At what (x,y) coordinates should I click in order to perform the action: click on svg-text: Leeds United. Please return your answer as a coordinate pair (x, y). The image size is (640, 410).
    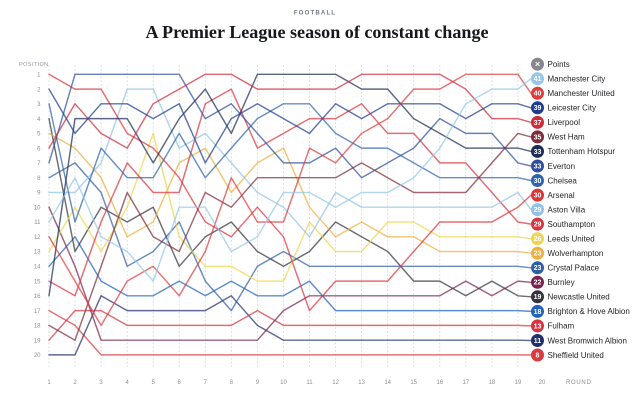
    Looking at the image, I should click on (571, 239).